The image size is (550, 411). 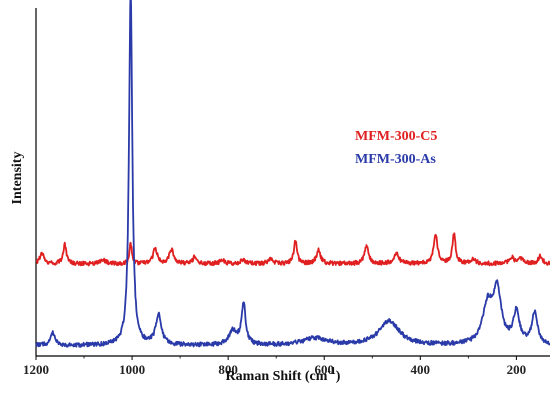 I want to click on x-tick-label: 800, so click(x=228, y=369).